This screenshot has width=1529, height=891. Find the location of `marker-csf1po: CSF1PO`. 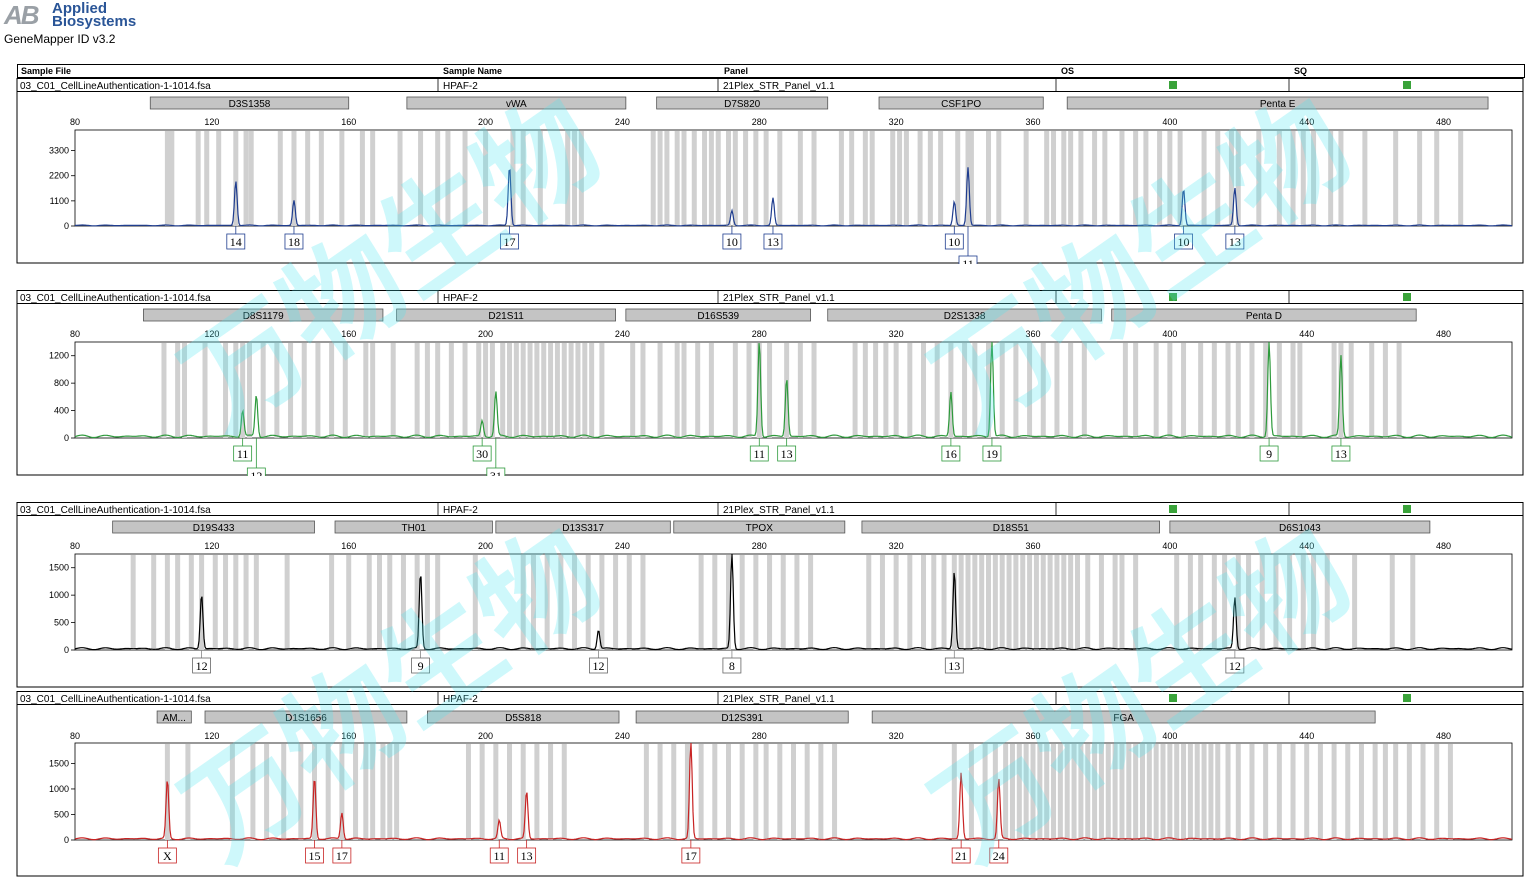

marker-csf1po: CSF1PO is located at coordinates (961, 103).